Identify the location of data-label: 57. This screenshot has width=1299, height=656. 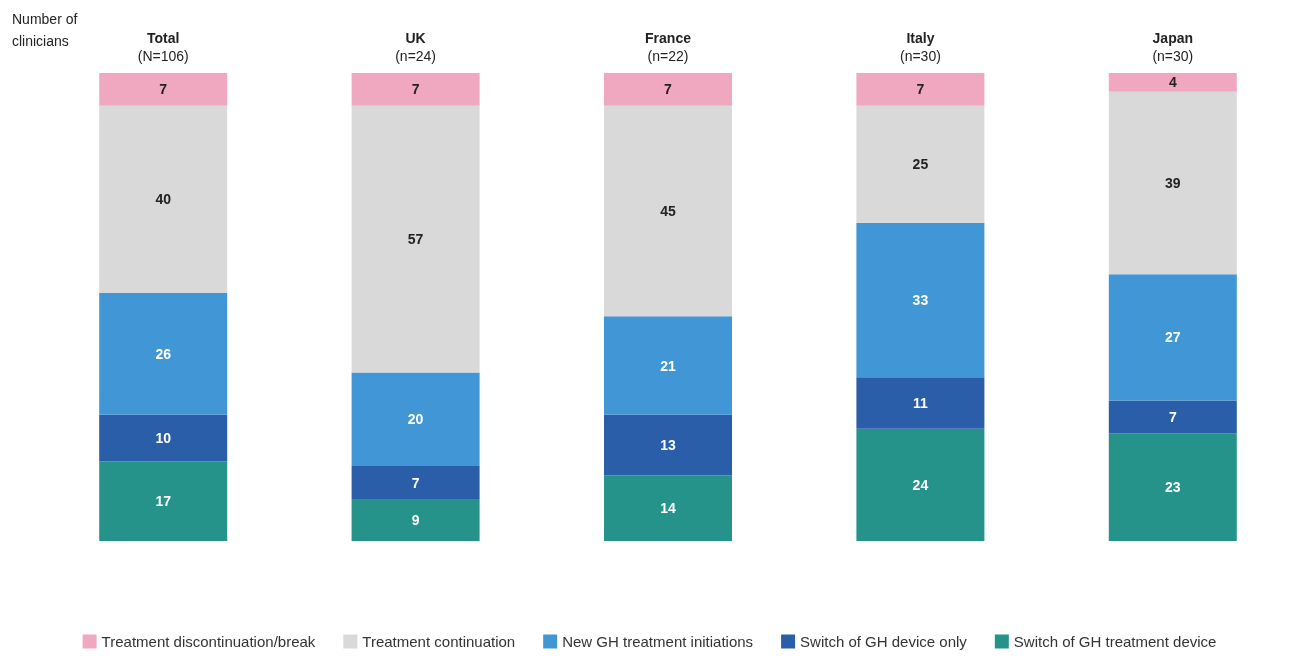
(415, 239).